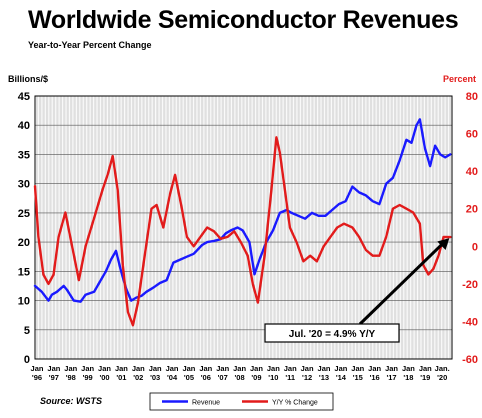  What do you see at coordinates (24, 243) in the screenshot?
I see `y-tick-left: 20` at bounding box center [24, 243].